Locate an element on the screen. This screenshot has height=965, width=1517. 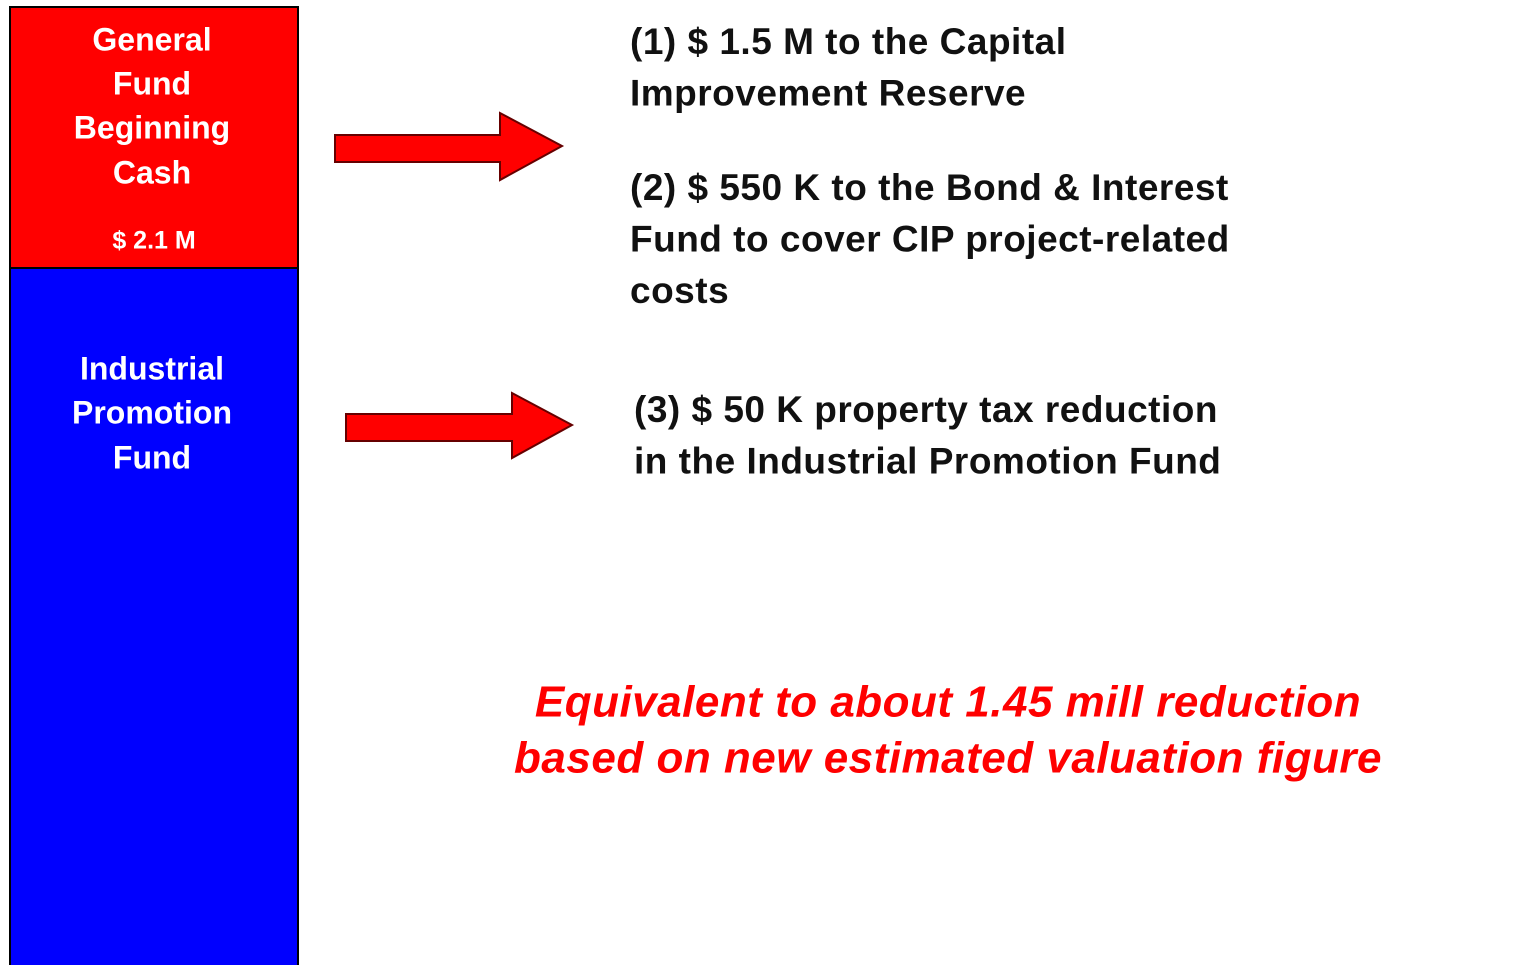
box-label: Industrial is located at coordinates (152, 368).